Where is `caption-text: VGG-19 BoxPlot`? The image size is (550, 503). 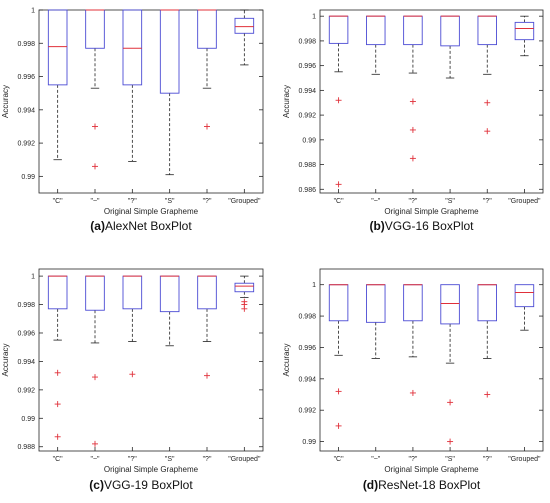
caption-text: VGG-19 BoxPlot is located at coordinates (148, 485).